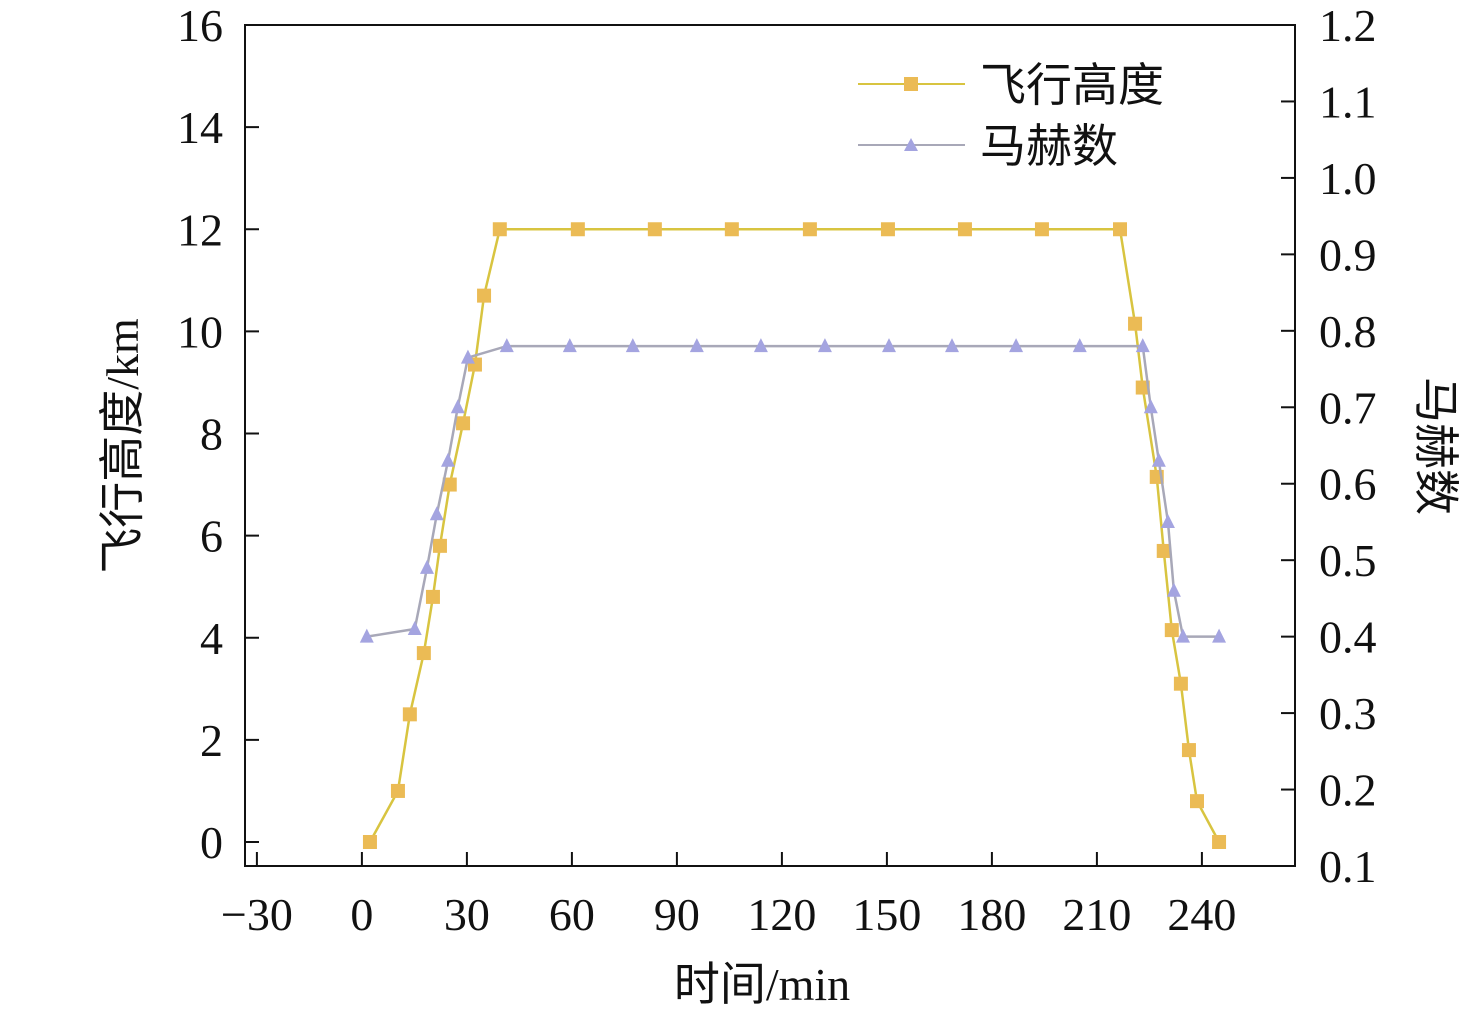  I want to click on x-tick-label: 60, so click(572, 914).